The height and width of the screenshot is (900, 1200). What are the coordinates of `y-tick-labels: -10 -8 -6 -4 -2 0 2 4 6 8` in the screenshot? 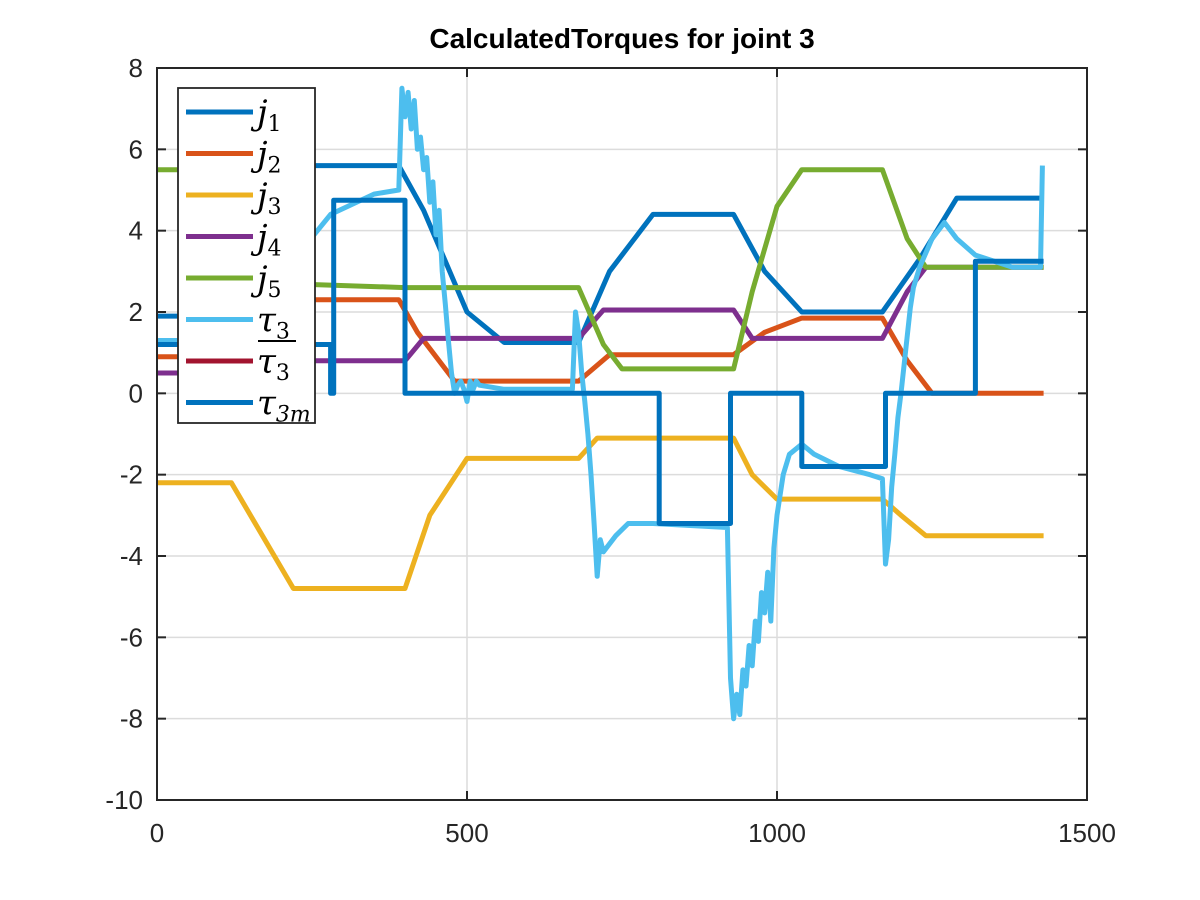 It's located at (124, 434).